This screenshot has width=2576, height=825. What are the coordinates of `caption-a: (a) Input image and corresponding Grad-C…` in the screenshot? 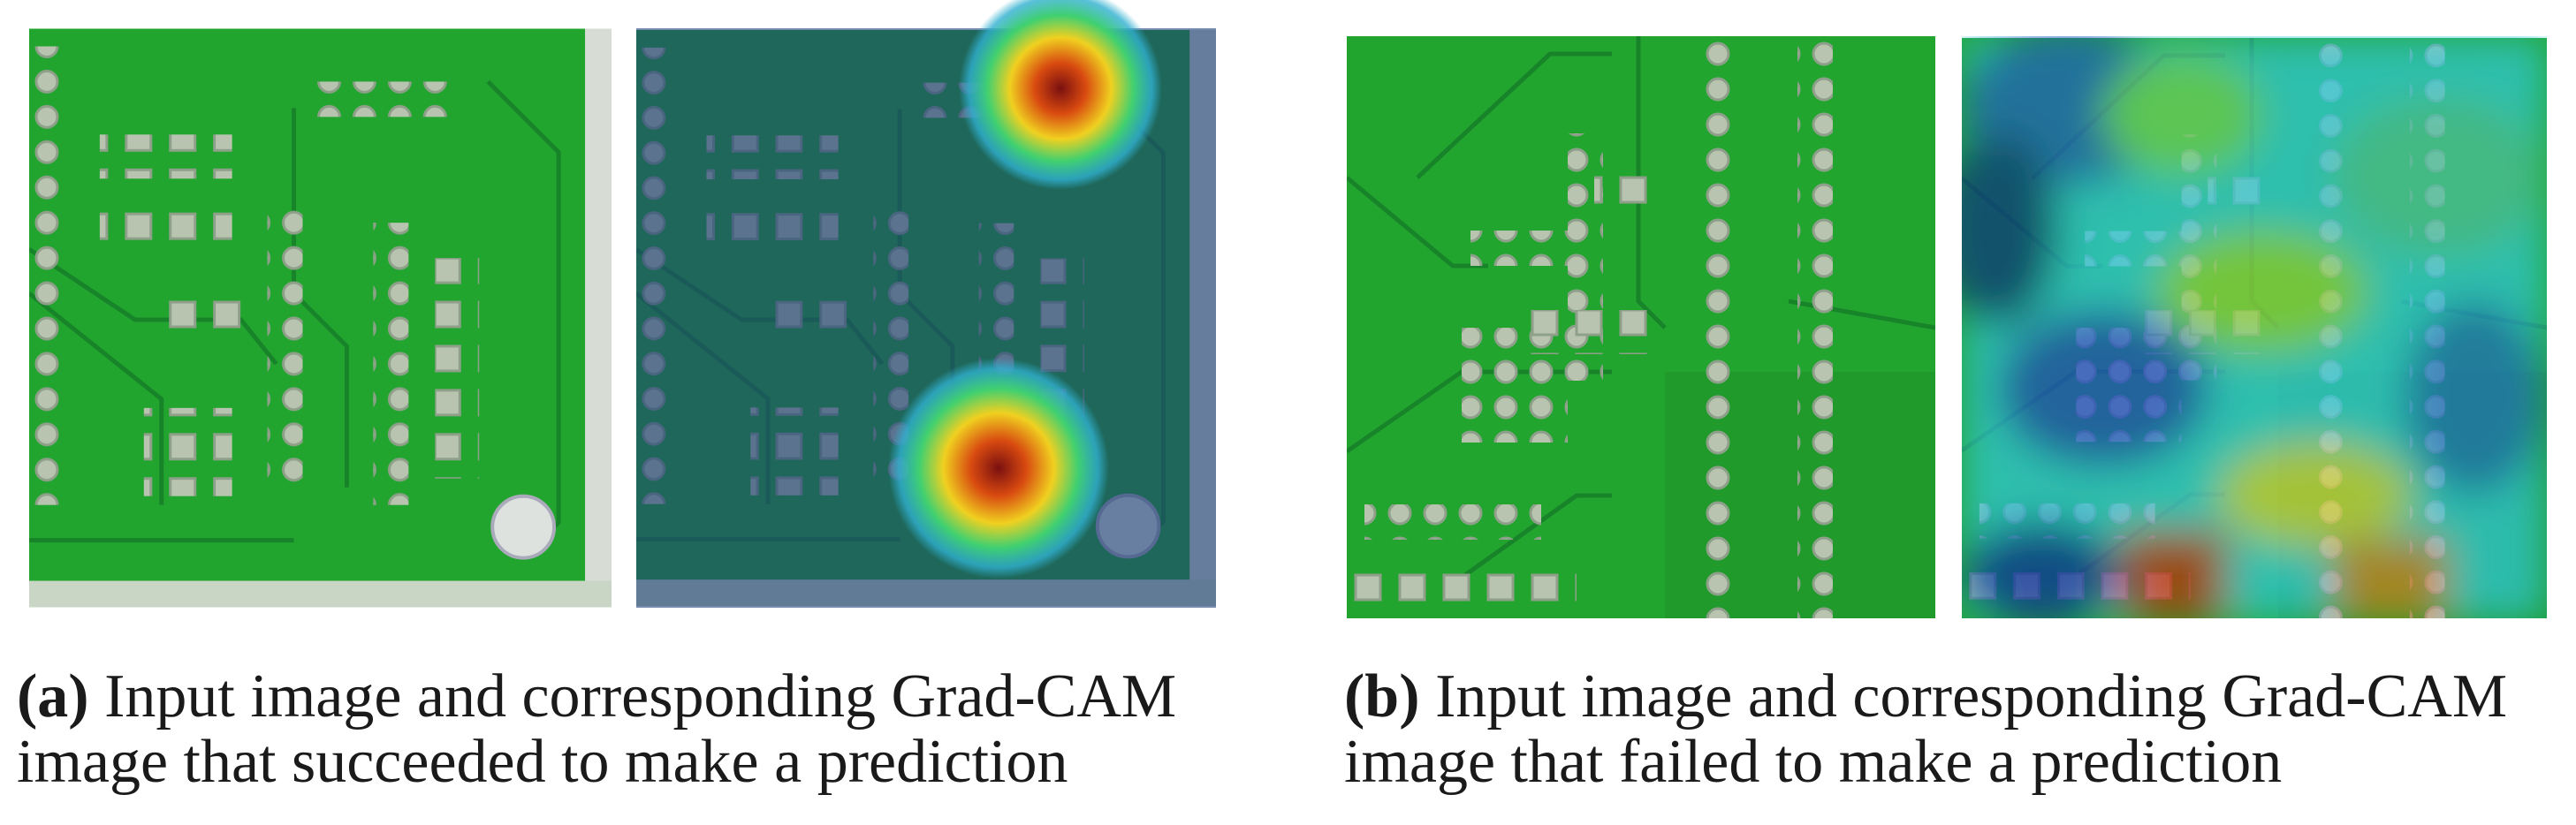 It's located at (596, 729).